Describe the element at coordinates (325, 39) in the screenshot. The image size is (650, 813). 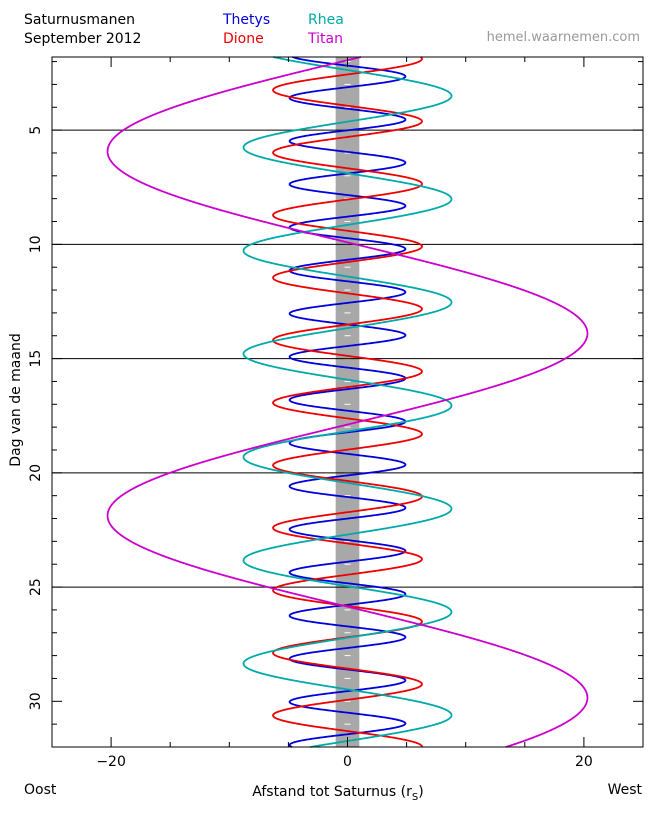
I see `legend-titan: Titan` at that location.